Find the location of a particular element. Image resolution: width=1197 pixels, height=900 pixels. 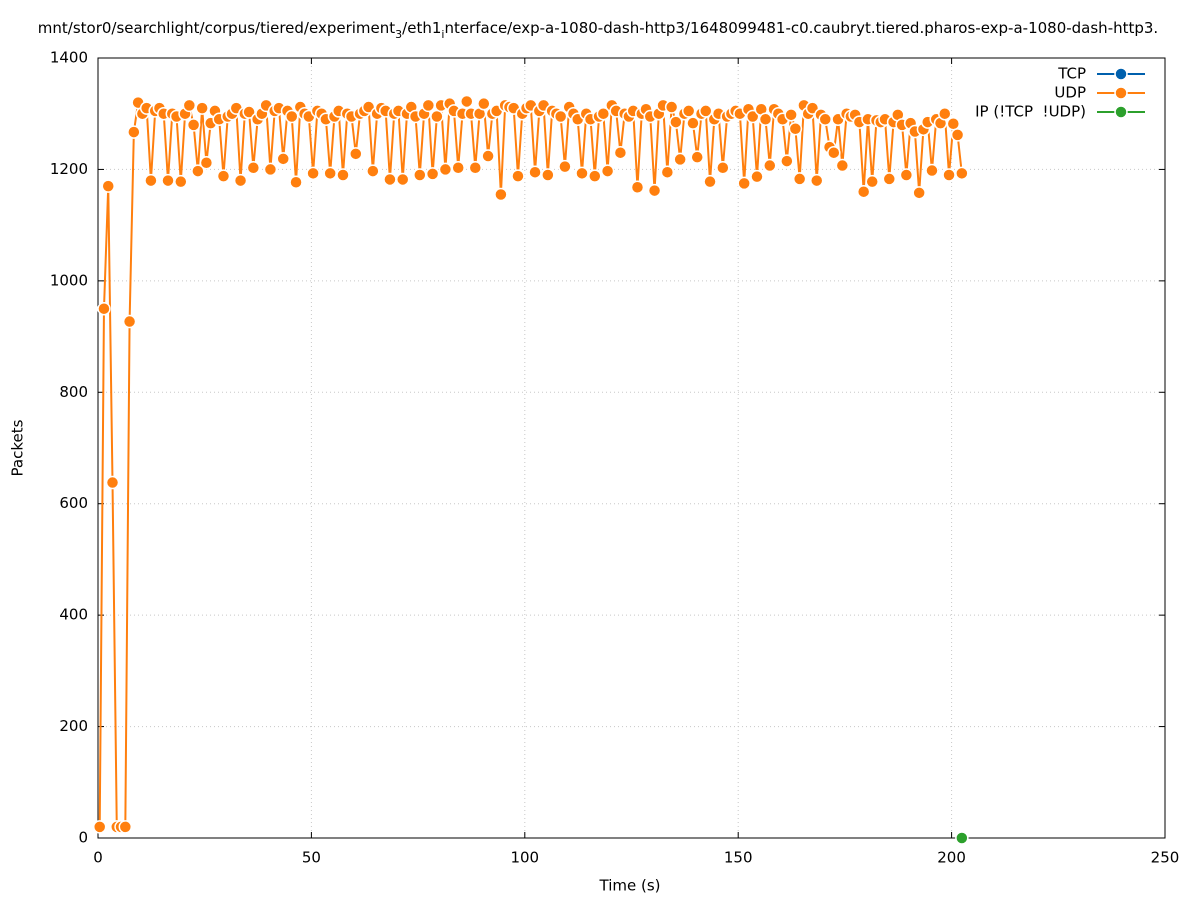

legend-label: UDP is located at coordinates (1070, 93).